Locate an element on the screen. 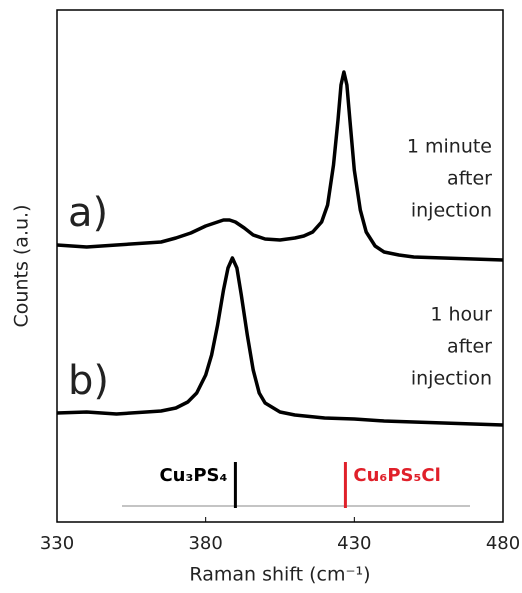 The width and height of the screenshot is (522, 593). x-tick-label: 430 is located at coordinates (354, 543).